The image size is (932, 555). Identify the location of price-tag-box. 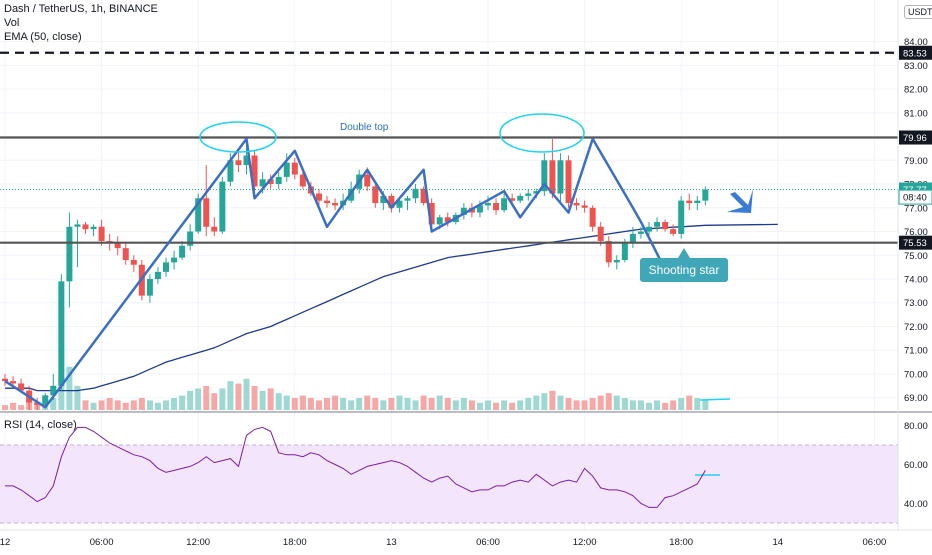
(915, 242).